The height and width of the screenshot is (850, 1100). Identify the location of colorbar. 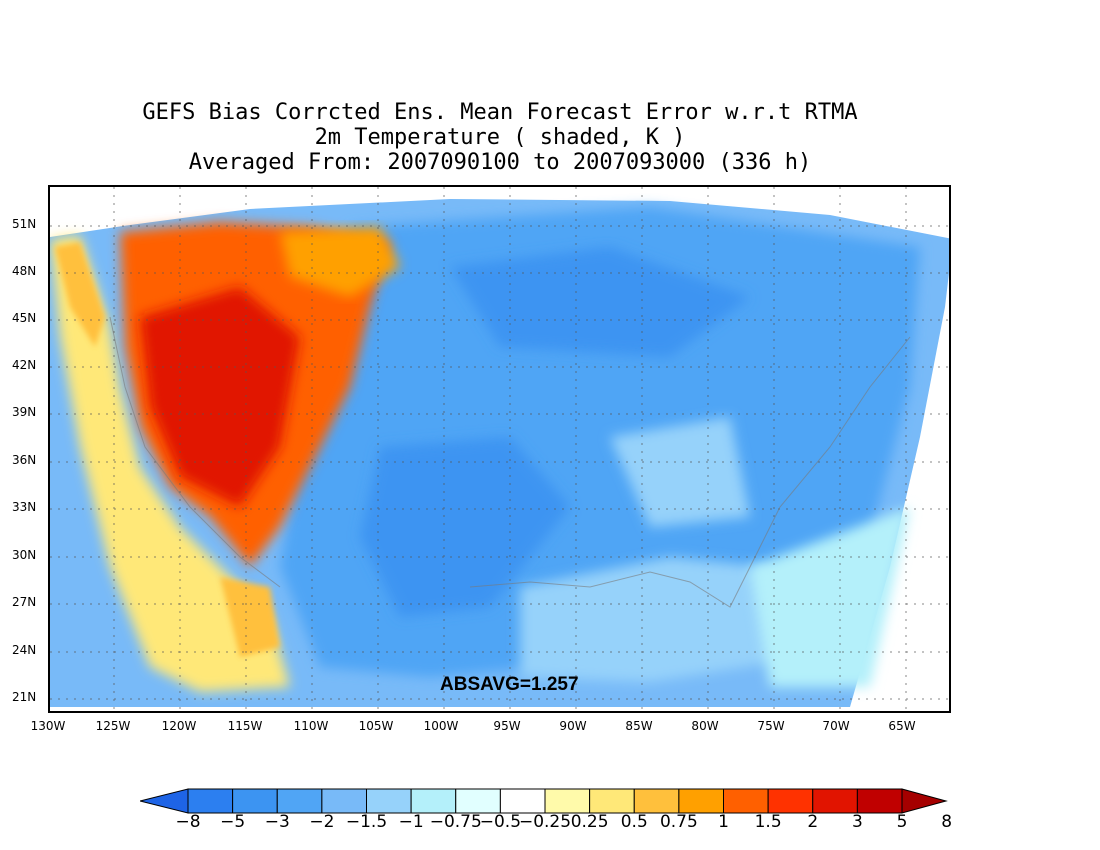
(544, 801).